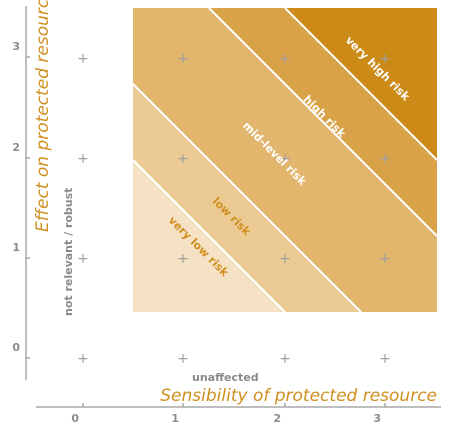  What do you see at coordinates (43, 116) in the screenshot?
I see `y-axis-title: Effect on protected resource` at bounding box center [43, 116].